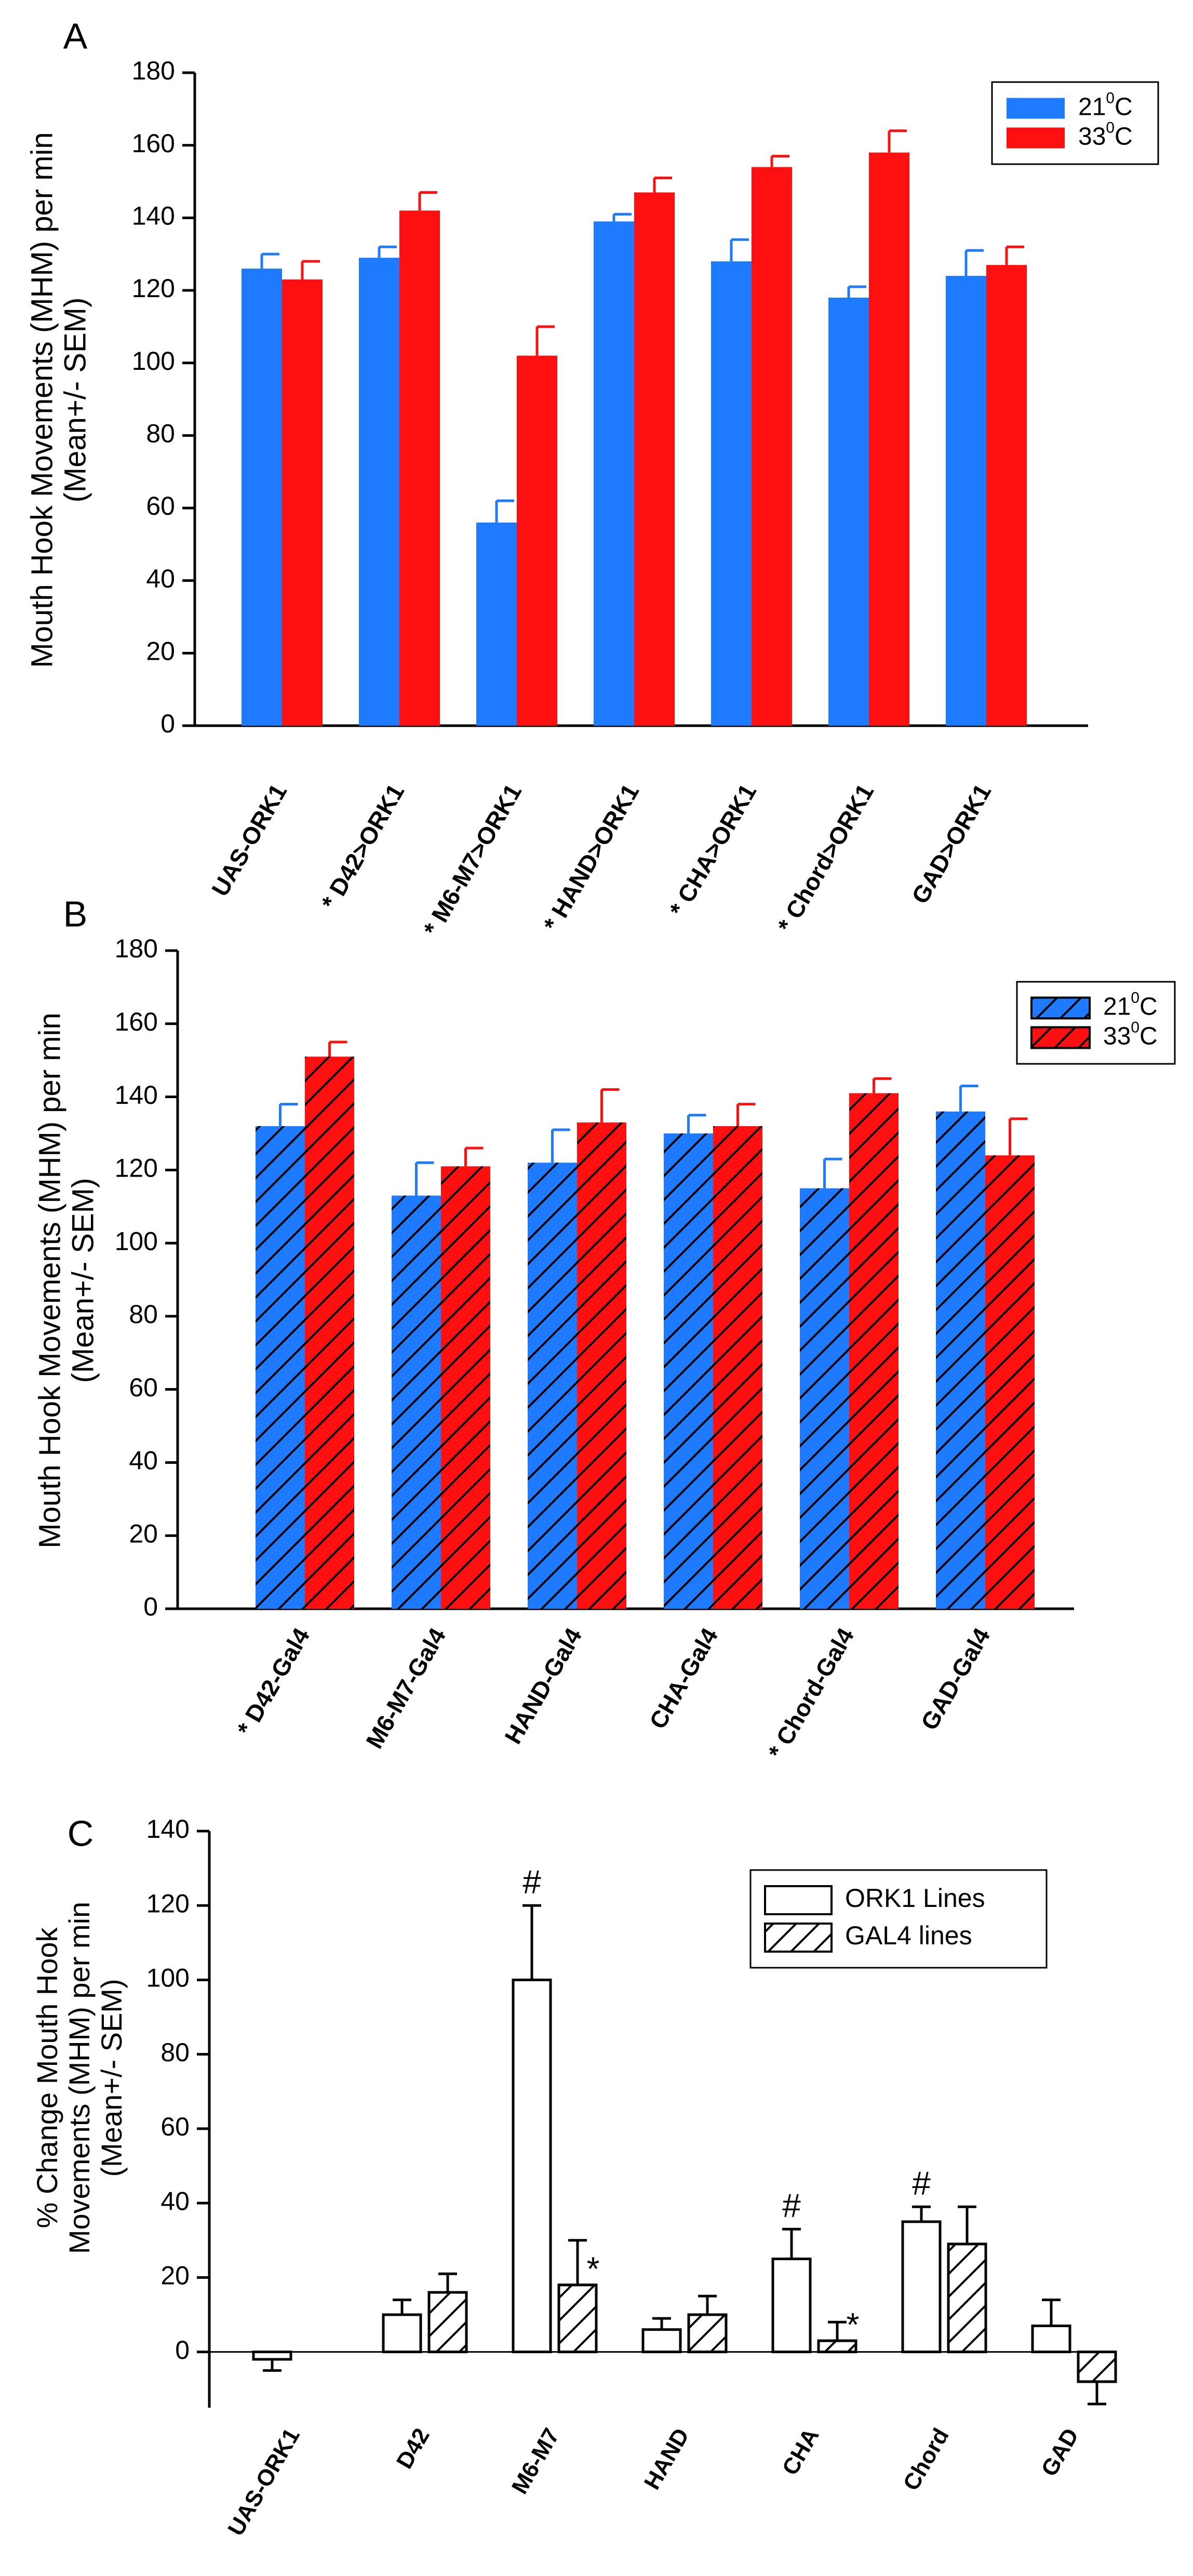 The height and width of the screenshot is (2576, 1193). What do you see at coordinates (75, 36) in the screenshot?
I see `panel-label: A` at bounding box center [75, 36].